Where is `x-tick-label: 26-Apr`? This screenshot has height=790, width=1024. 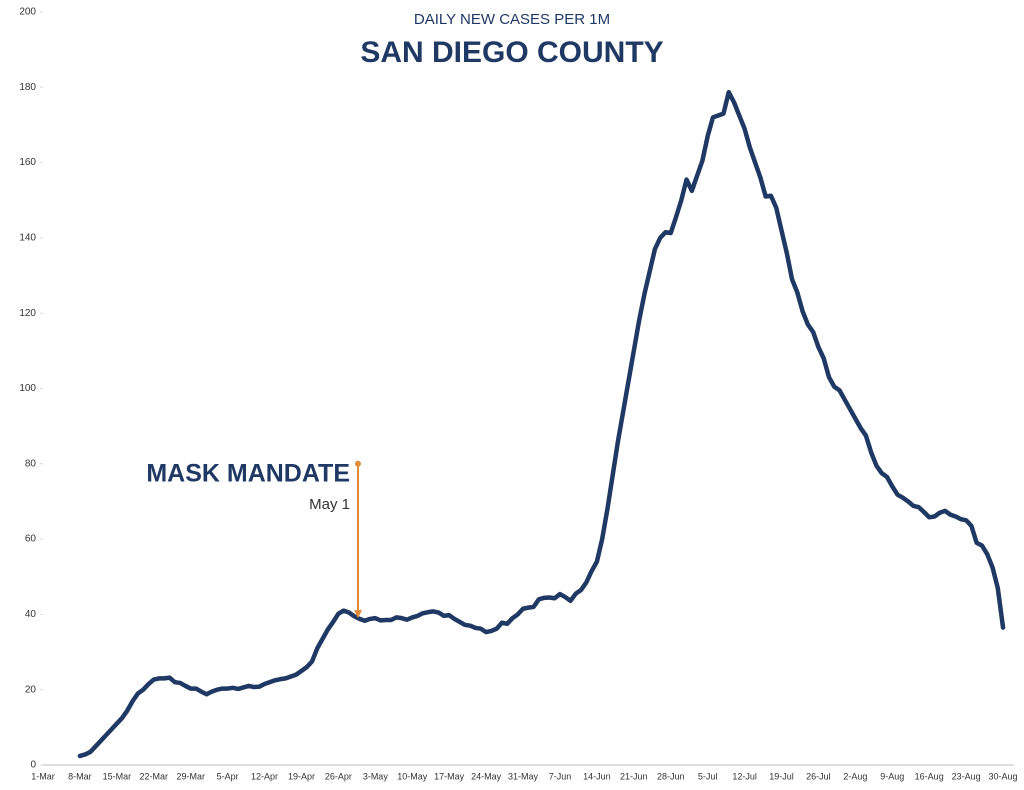
x-tick-label: 26-Apr is located at coordinates (338, 776).